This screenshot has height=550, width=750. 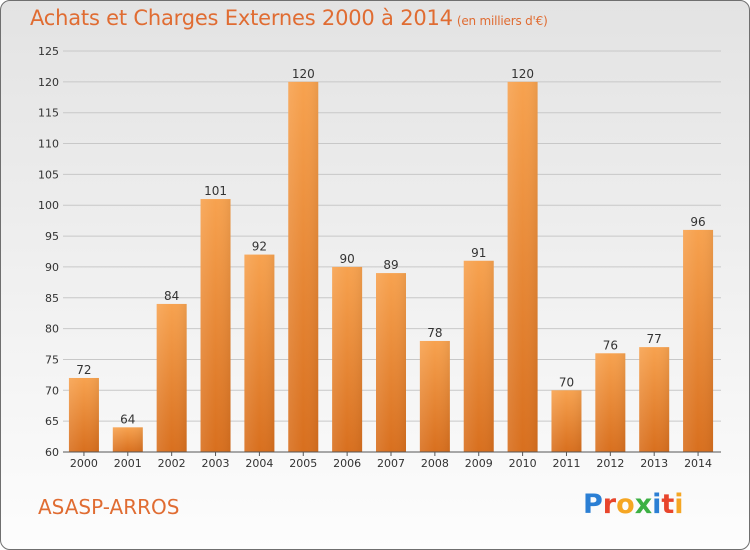 What do you see at coordinates (48, 144) in the screenshot?
I see `y-tick-label: 110` at bounding box center [48, 144].